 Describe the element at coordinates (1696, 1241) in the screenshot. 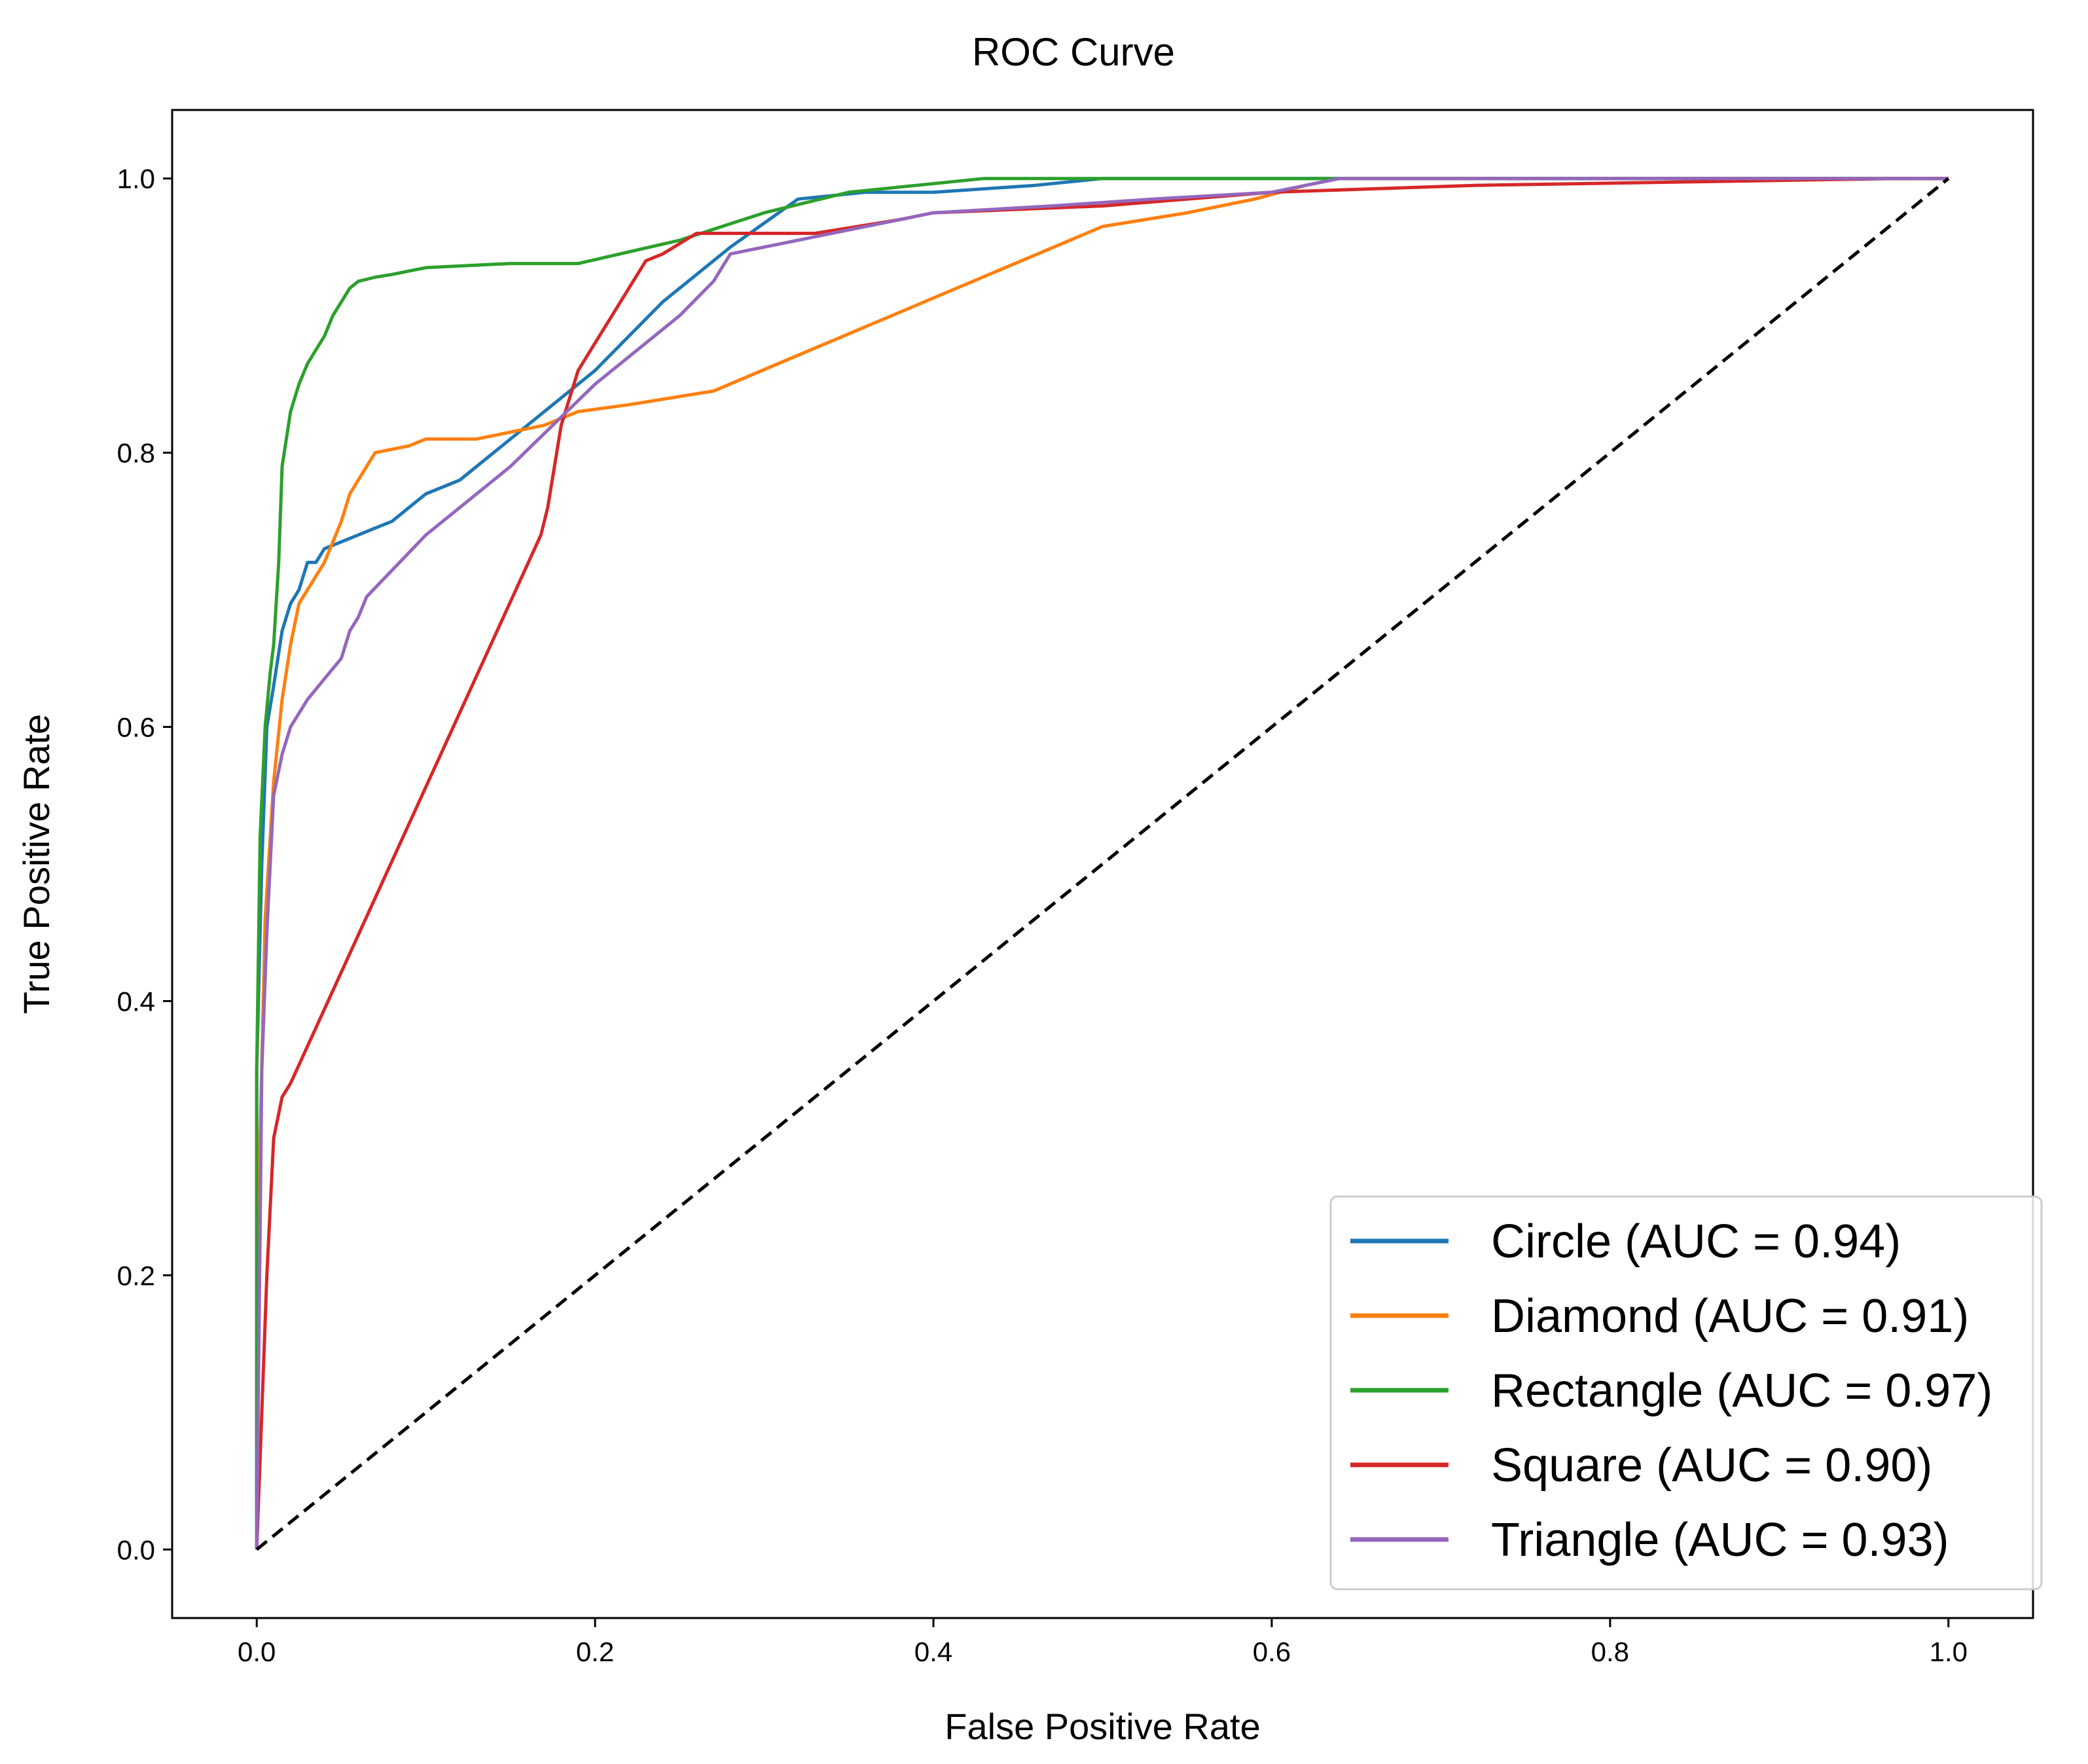

I see `legend-label: Circle (AUC = 0.94)` at that location.